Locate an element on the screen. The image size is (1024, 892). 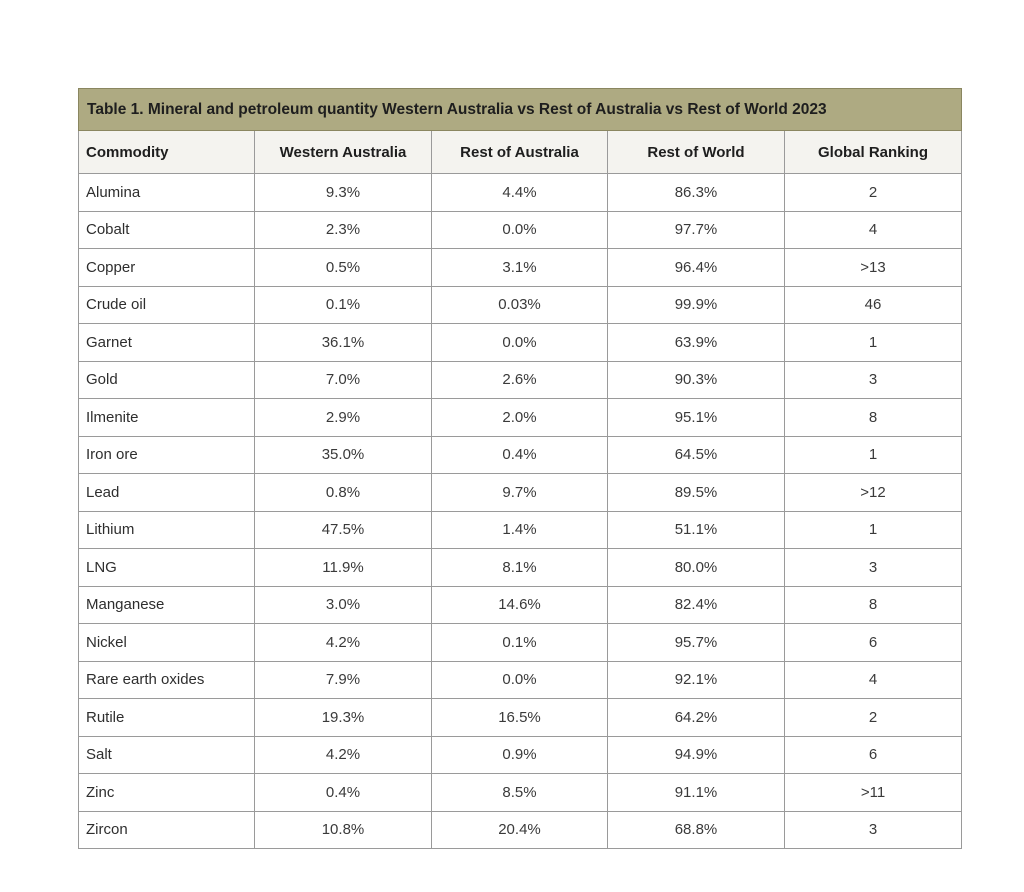
rest-of-australia-cell: 8.5% is located at coordinates (519, 792).